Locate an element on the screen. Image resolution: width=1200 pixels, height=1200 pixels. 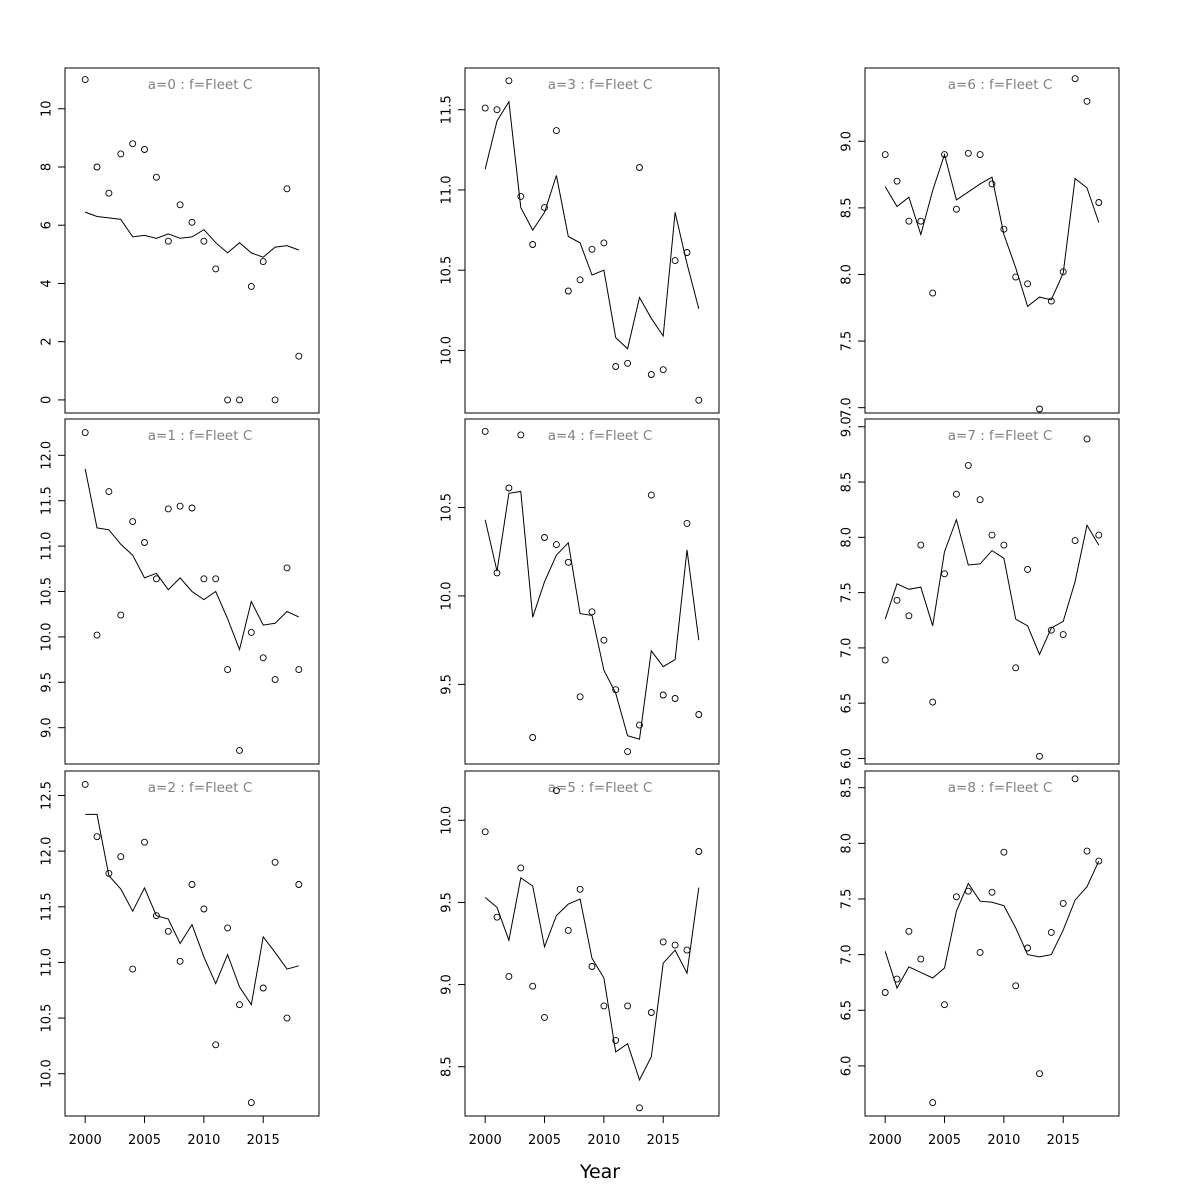
y-tick-label: 4 is located at coordinates (47, 283).